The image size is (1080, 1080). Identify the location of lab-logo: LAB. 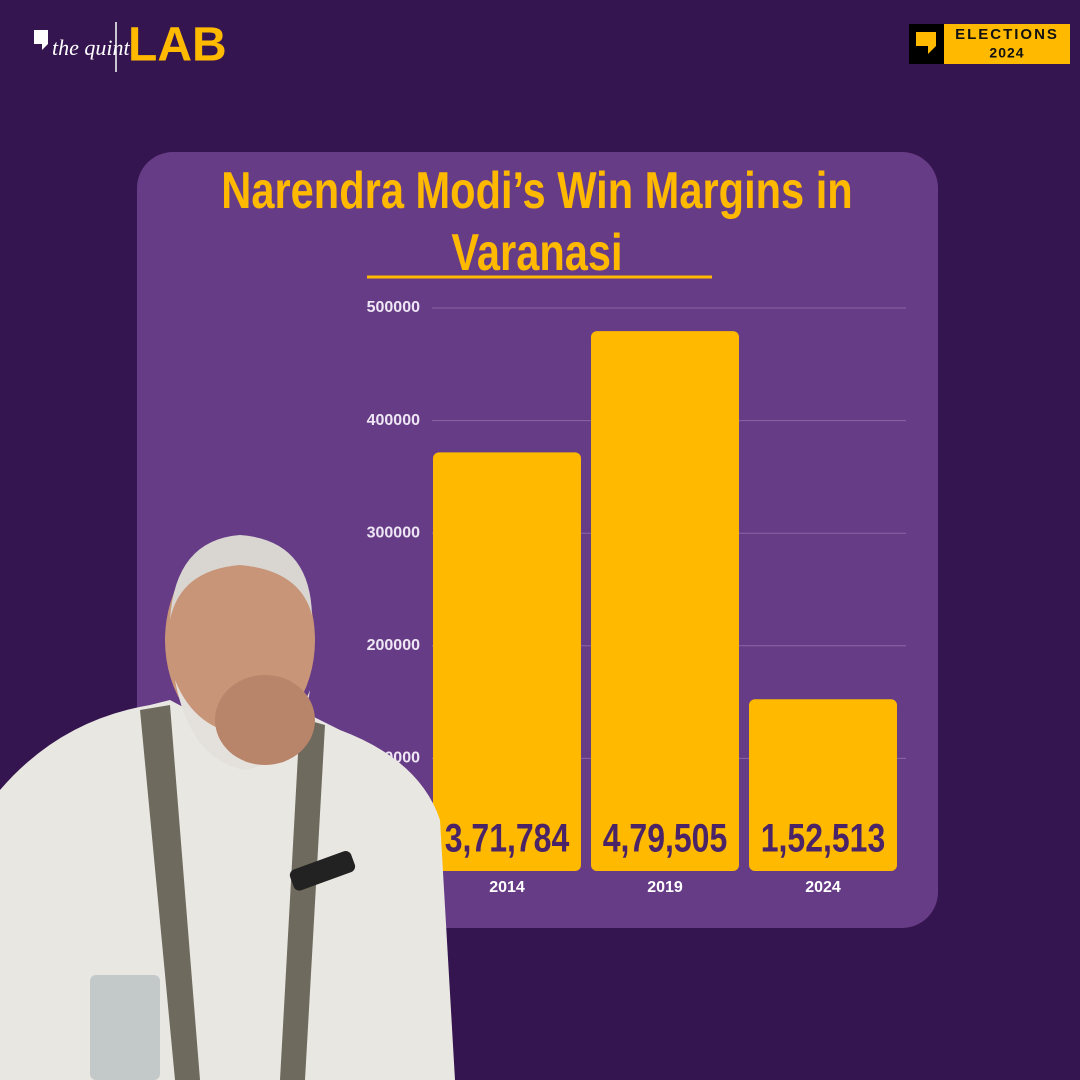
(177, 45).